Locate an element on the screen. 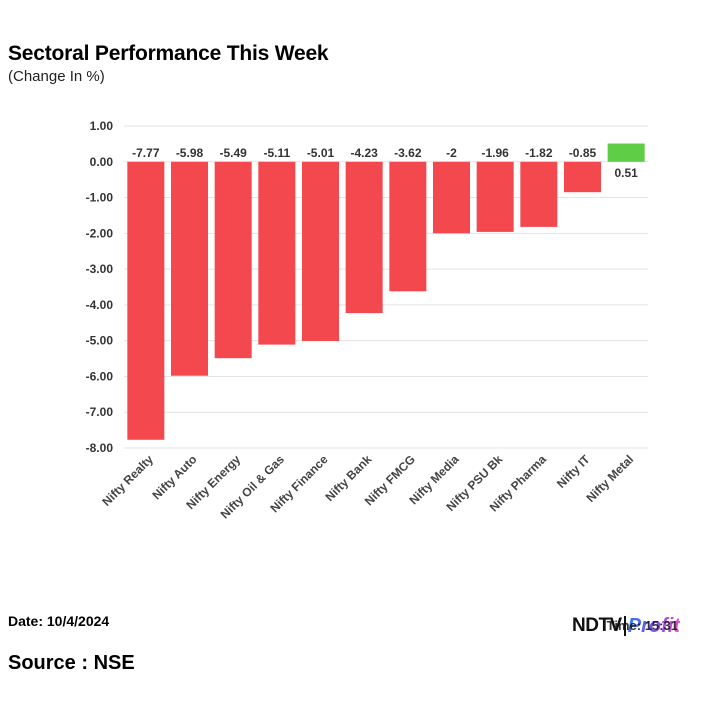 The width and height of the screenshot is (720, 720). ndtv-profit-logo: NDTV Profit Time: 15:31 is located at coordinates (626, 626).